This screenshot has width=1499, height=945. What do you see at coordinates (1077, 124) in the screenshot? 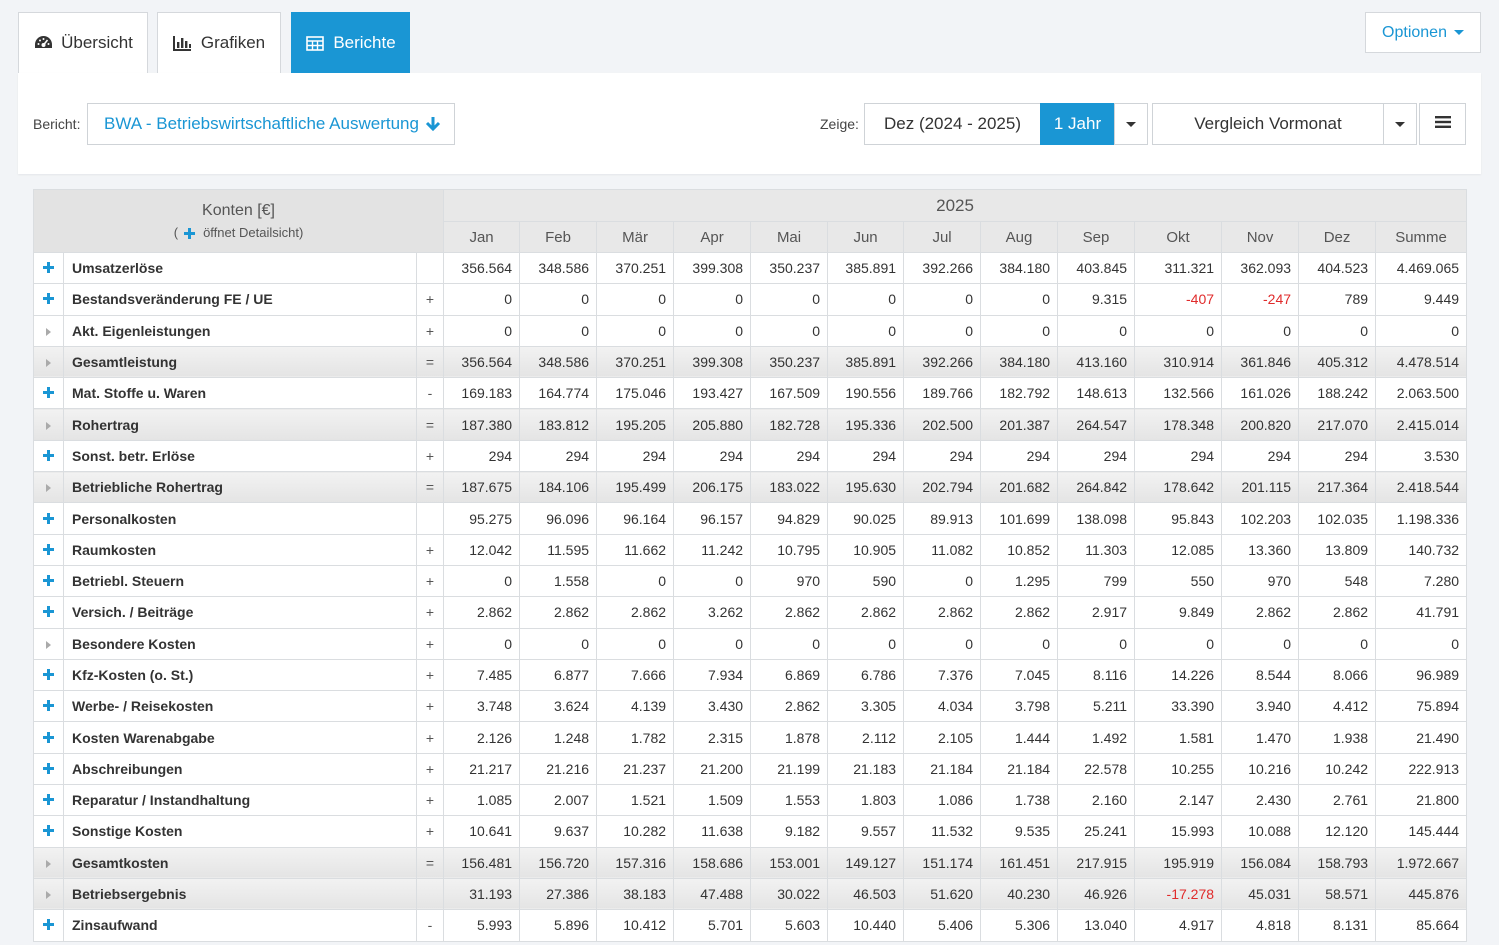
I see `range-button: 1 Jahr` at bounding box center [1077, 124].